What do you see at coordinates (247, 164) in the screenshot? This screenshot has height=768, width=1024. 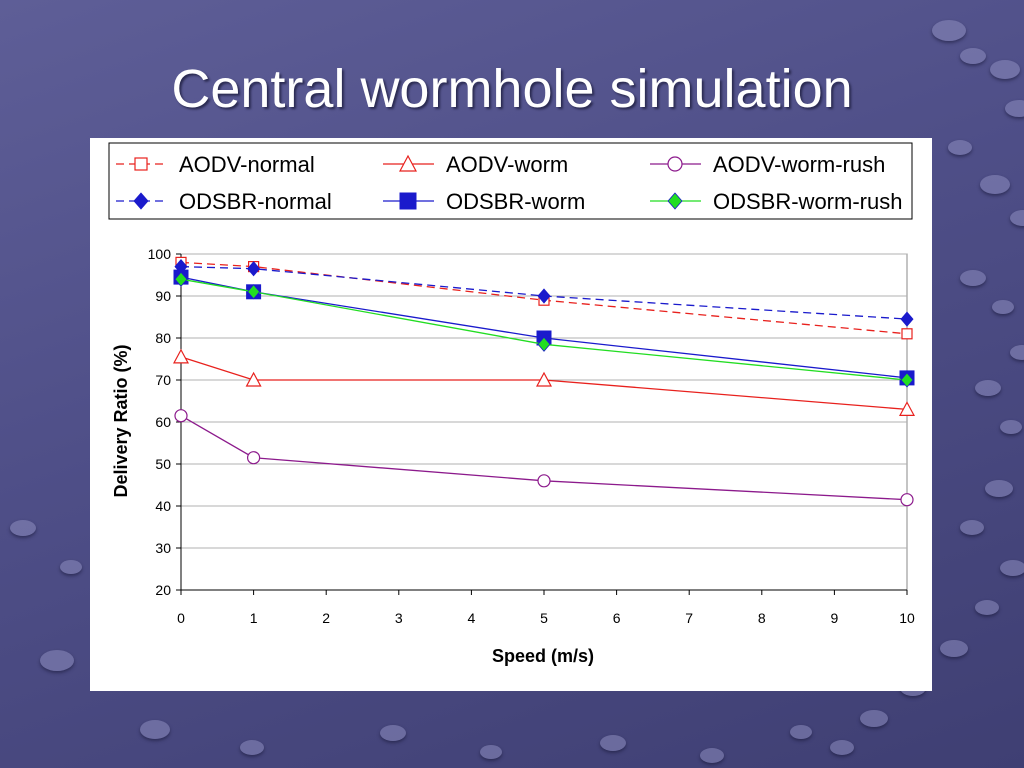 I see `legend-label: AODV-normal` at bounding box center [247, 164].